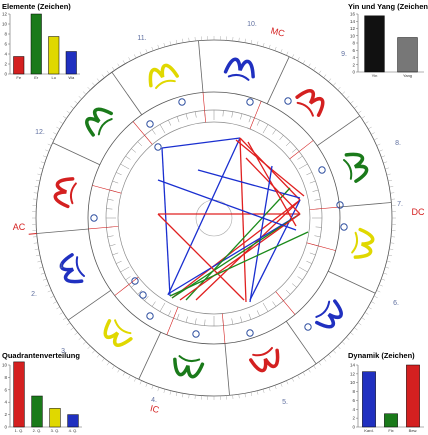  Describe the element at coordinates (204, 107) in the screenshot. I see `house-cusp-line` at that location.